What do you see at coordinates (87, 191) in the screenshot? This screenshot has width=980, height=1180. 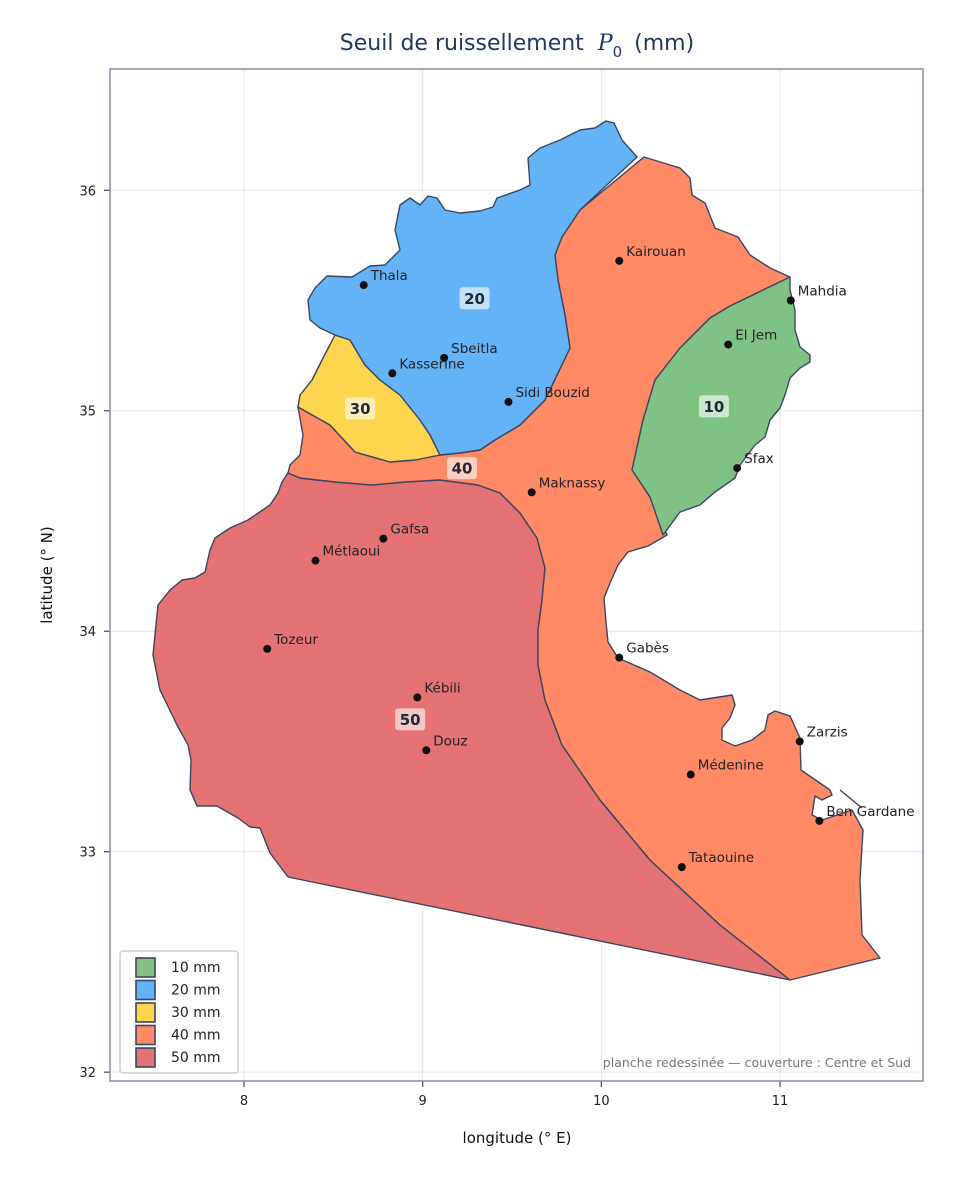 I see `y-tick-label: 36` at bounding box center [87, 191].